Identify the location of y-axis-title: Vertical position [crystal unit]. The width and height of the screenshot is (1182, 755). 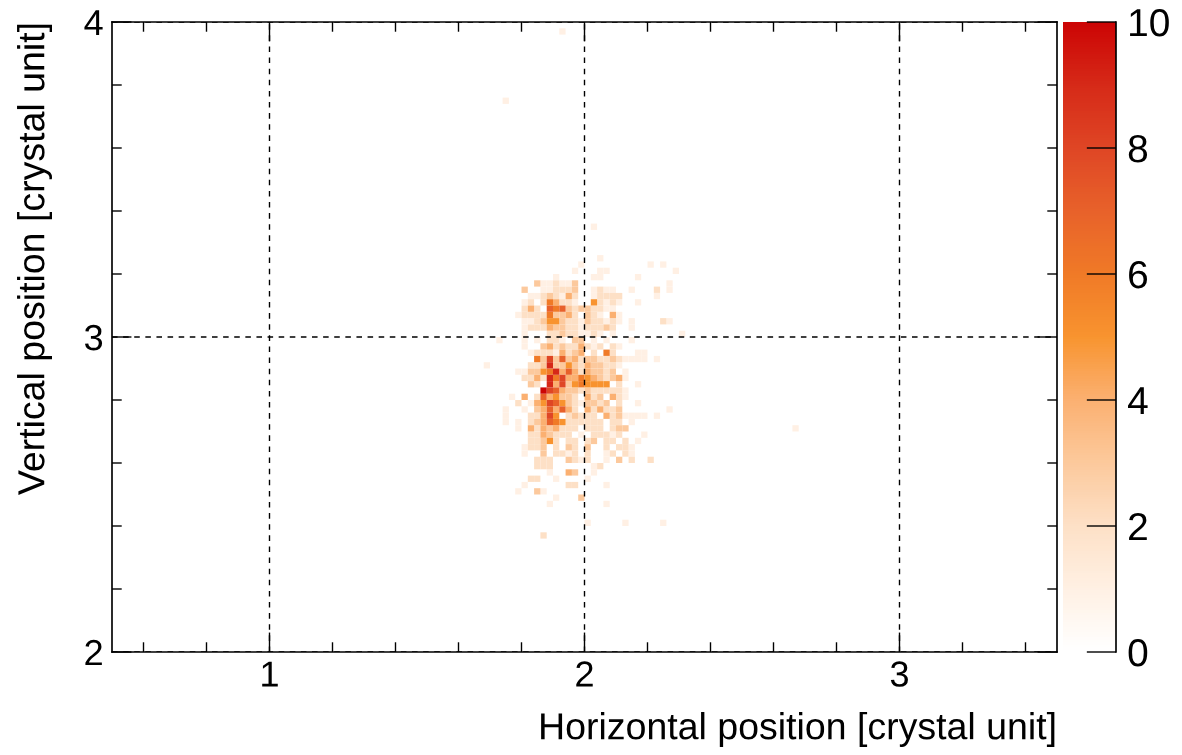
(34, 259).